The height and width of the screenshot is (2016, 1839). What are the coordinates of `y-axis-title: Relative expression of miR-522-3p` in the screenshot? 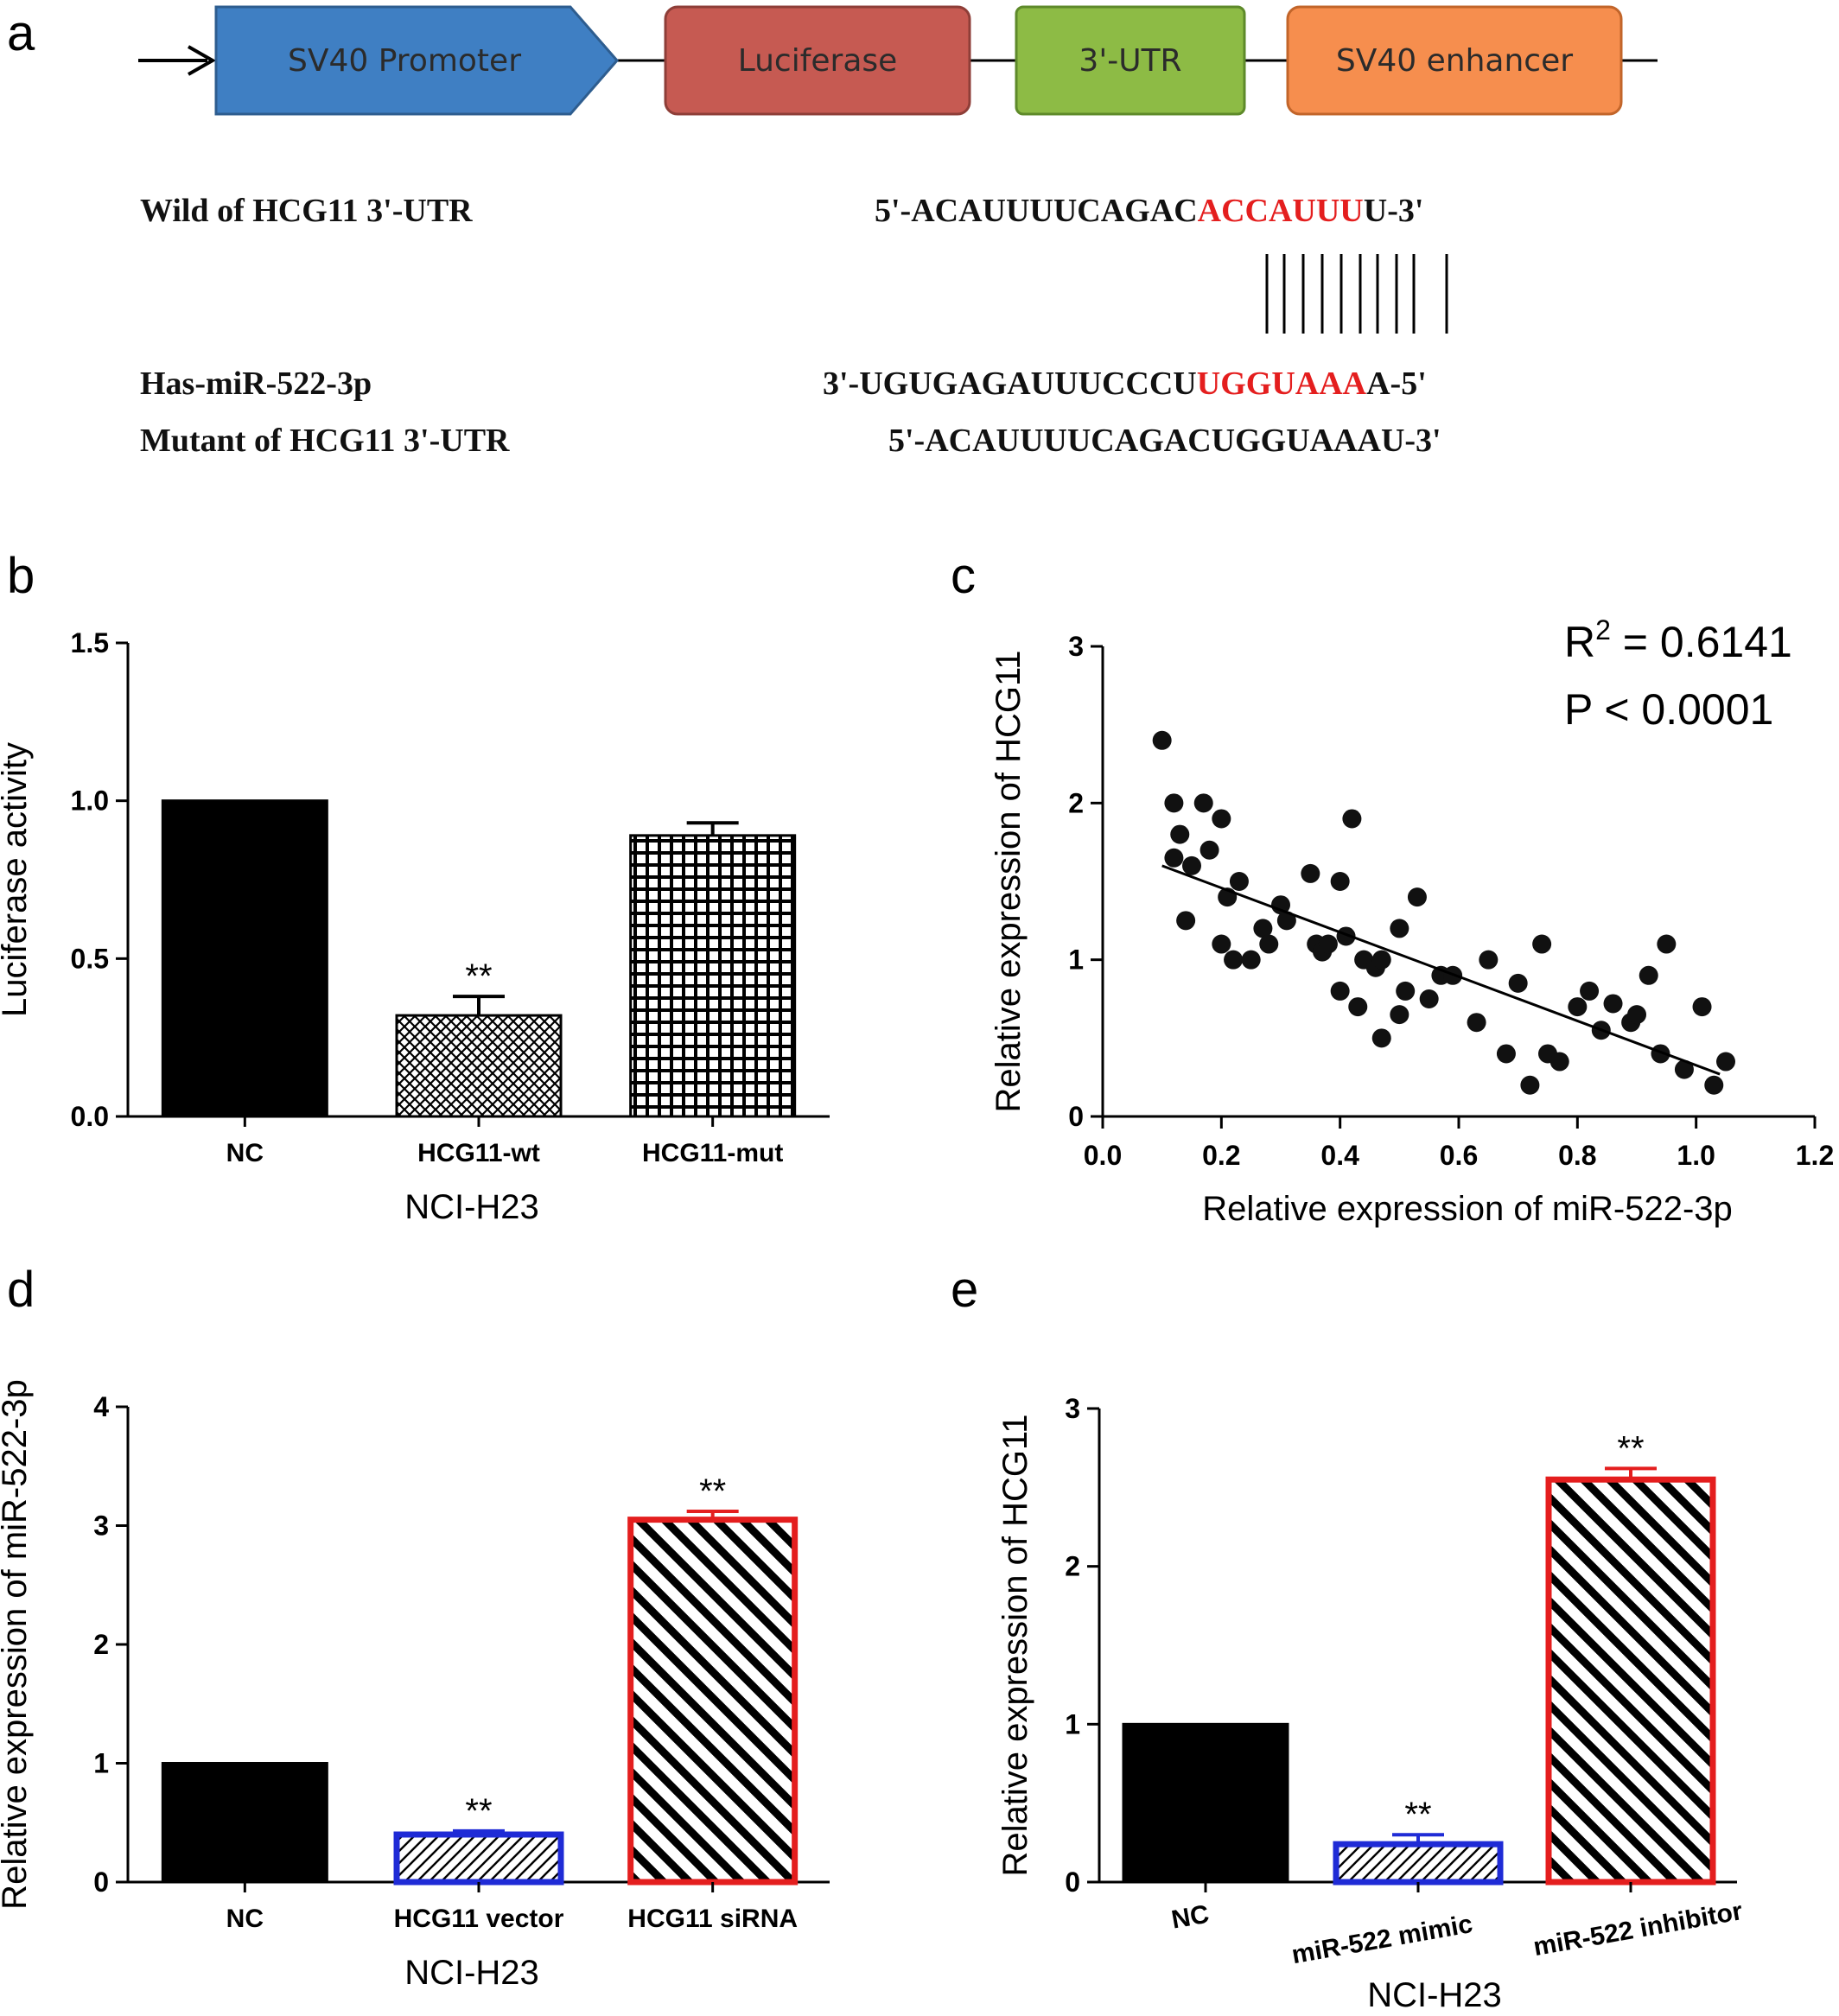 It's located at (17, 1644).